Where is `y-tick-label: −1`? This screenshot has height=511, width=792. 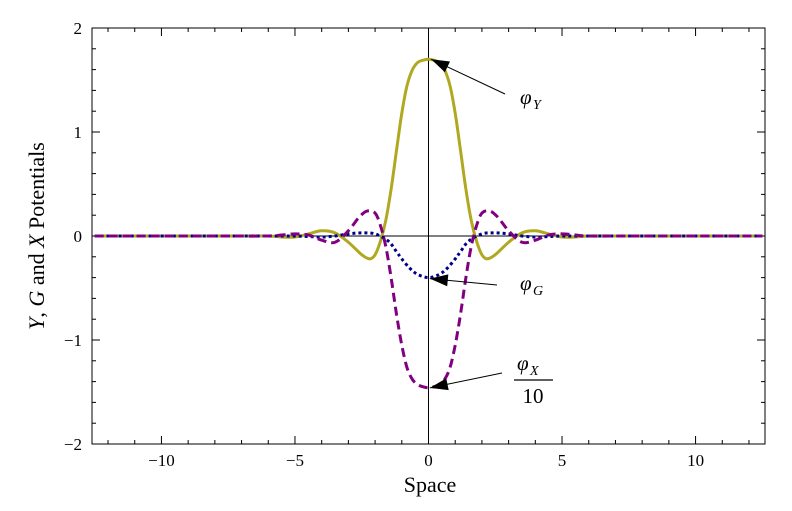 y-tick-label: −1 is located at coordinates (73, 340).